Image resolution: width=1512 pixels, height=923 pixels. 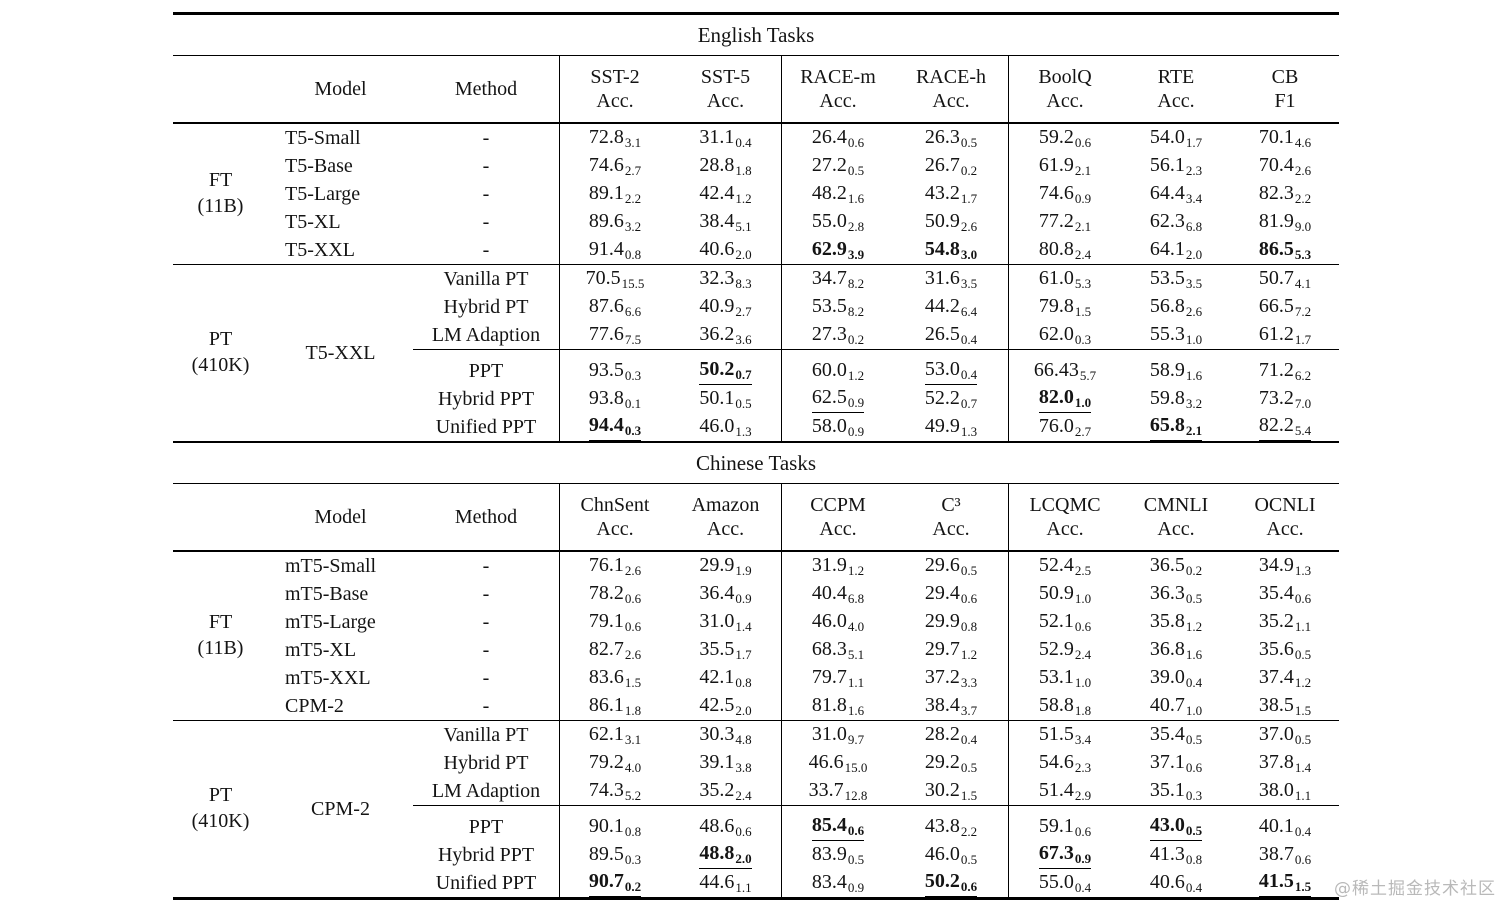 I want to click on metric-cell: 48.82.0, so click(x=725, y=855).